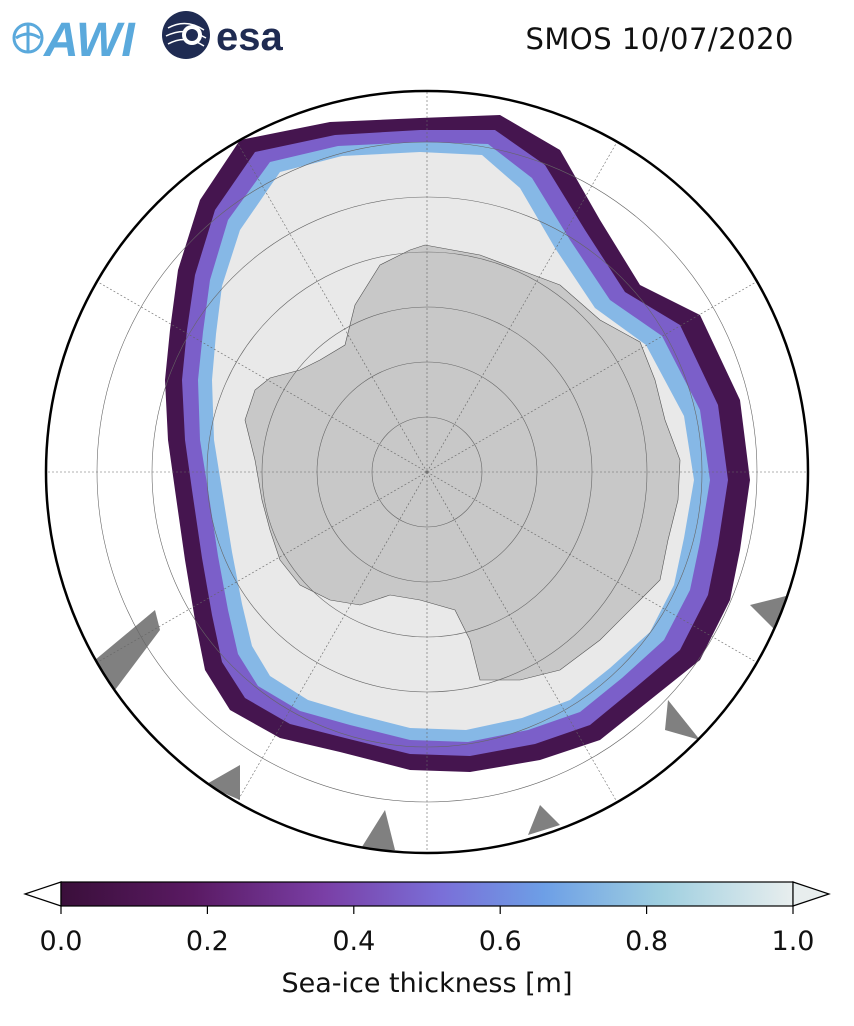 This screenshot has height=1026, width=854. Describe the element at coordinates (249, 37) in the screenshot. I see `esa-logo-text: esa` at that location.